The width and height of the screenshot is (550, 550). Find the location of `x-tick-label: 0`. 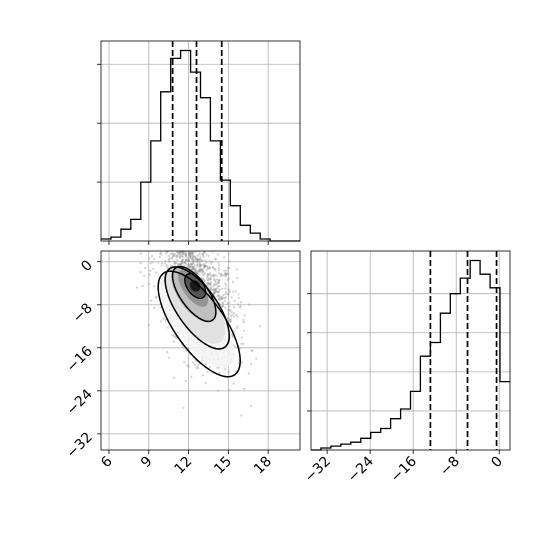

x-tick-label: 0 is located at coordinates (497, 463).